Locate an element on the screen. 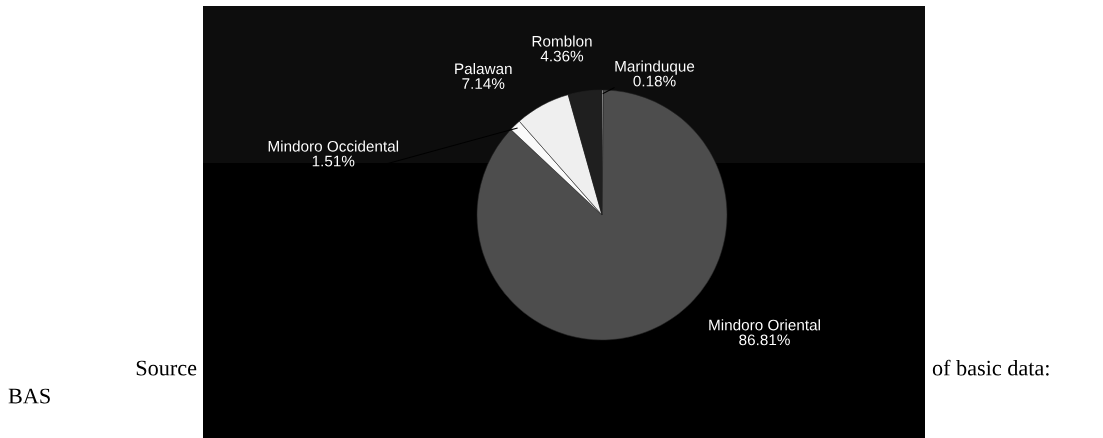  text: BAS is located at coordinates (29, 396).